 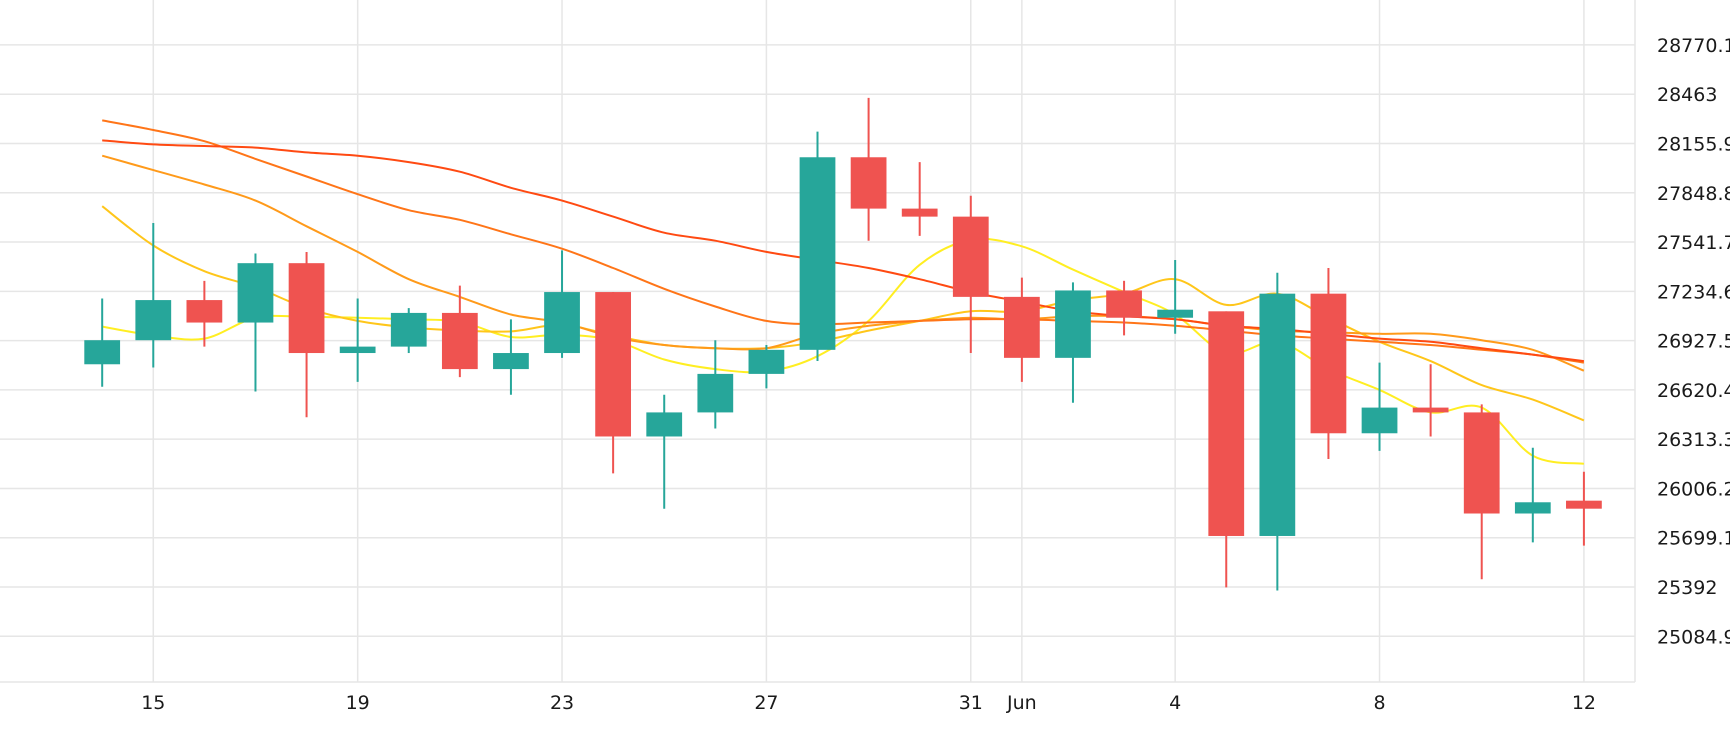 I want to click on x-tick-label: Jun, so click(x=1021, y=703).